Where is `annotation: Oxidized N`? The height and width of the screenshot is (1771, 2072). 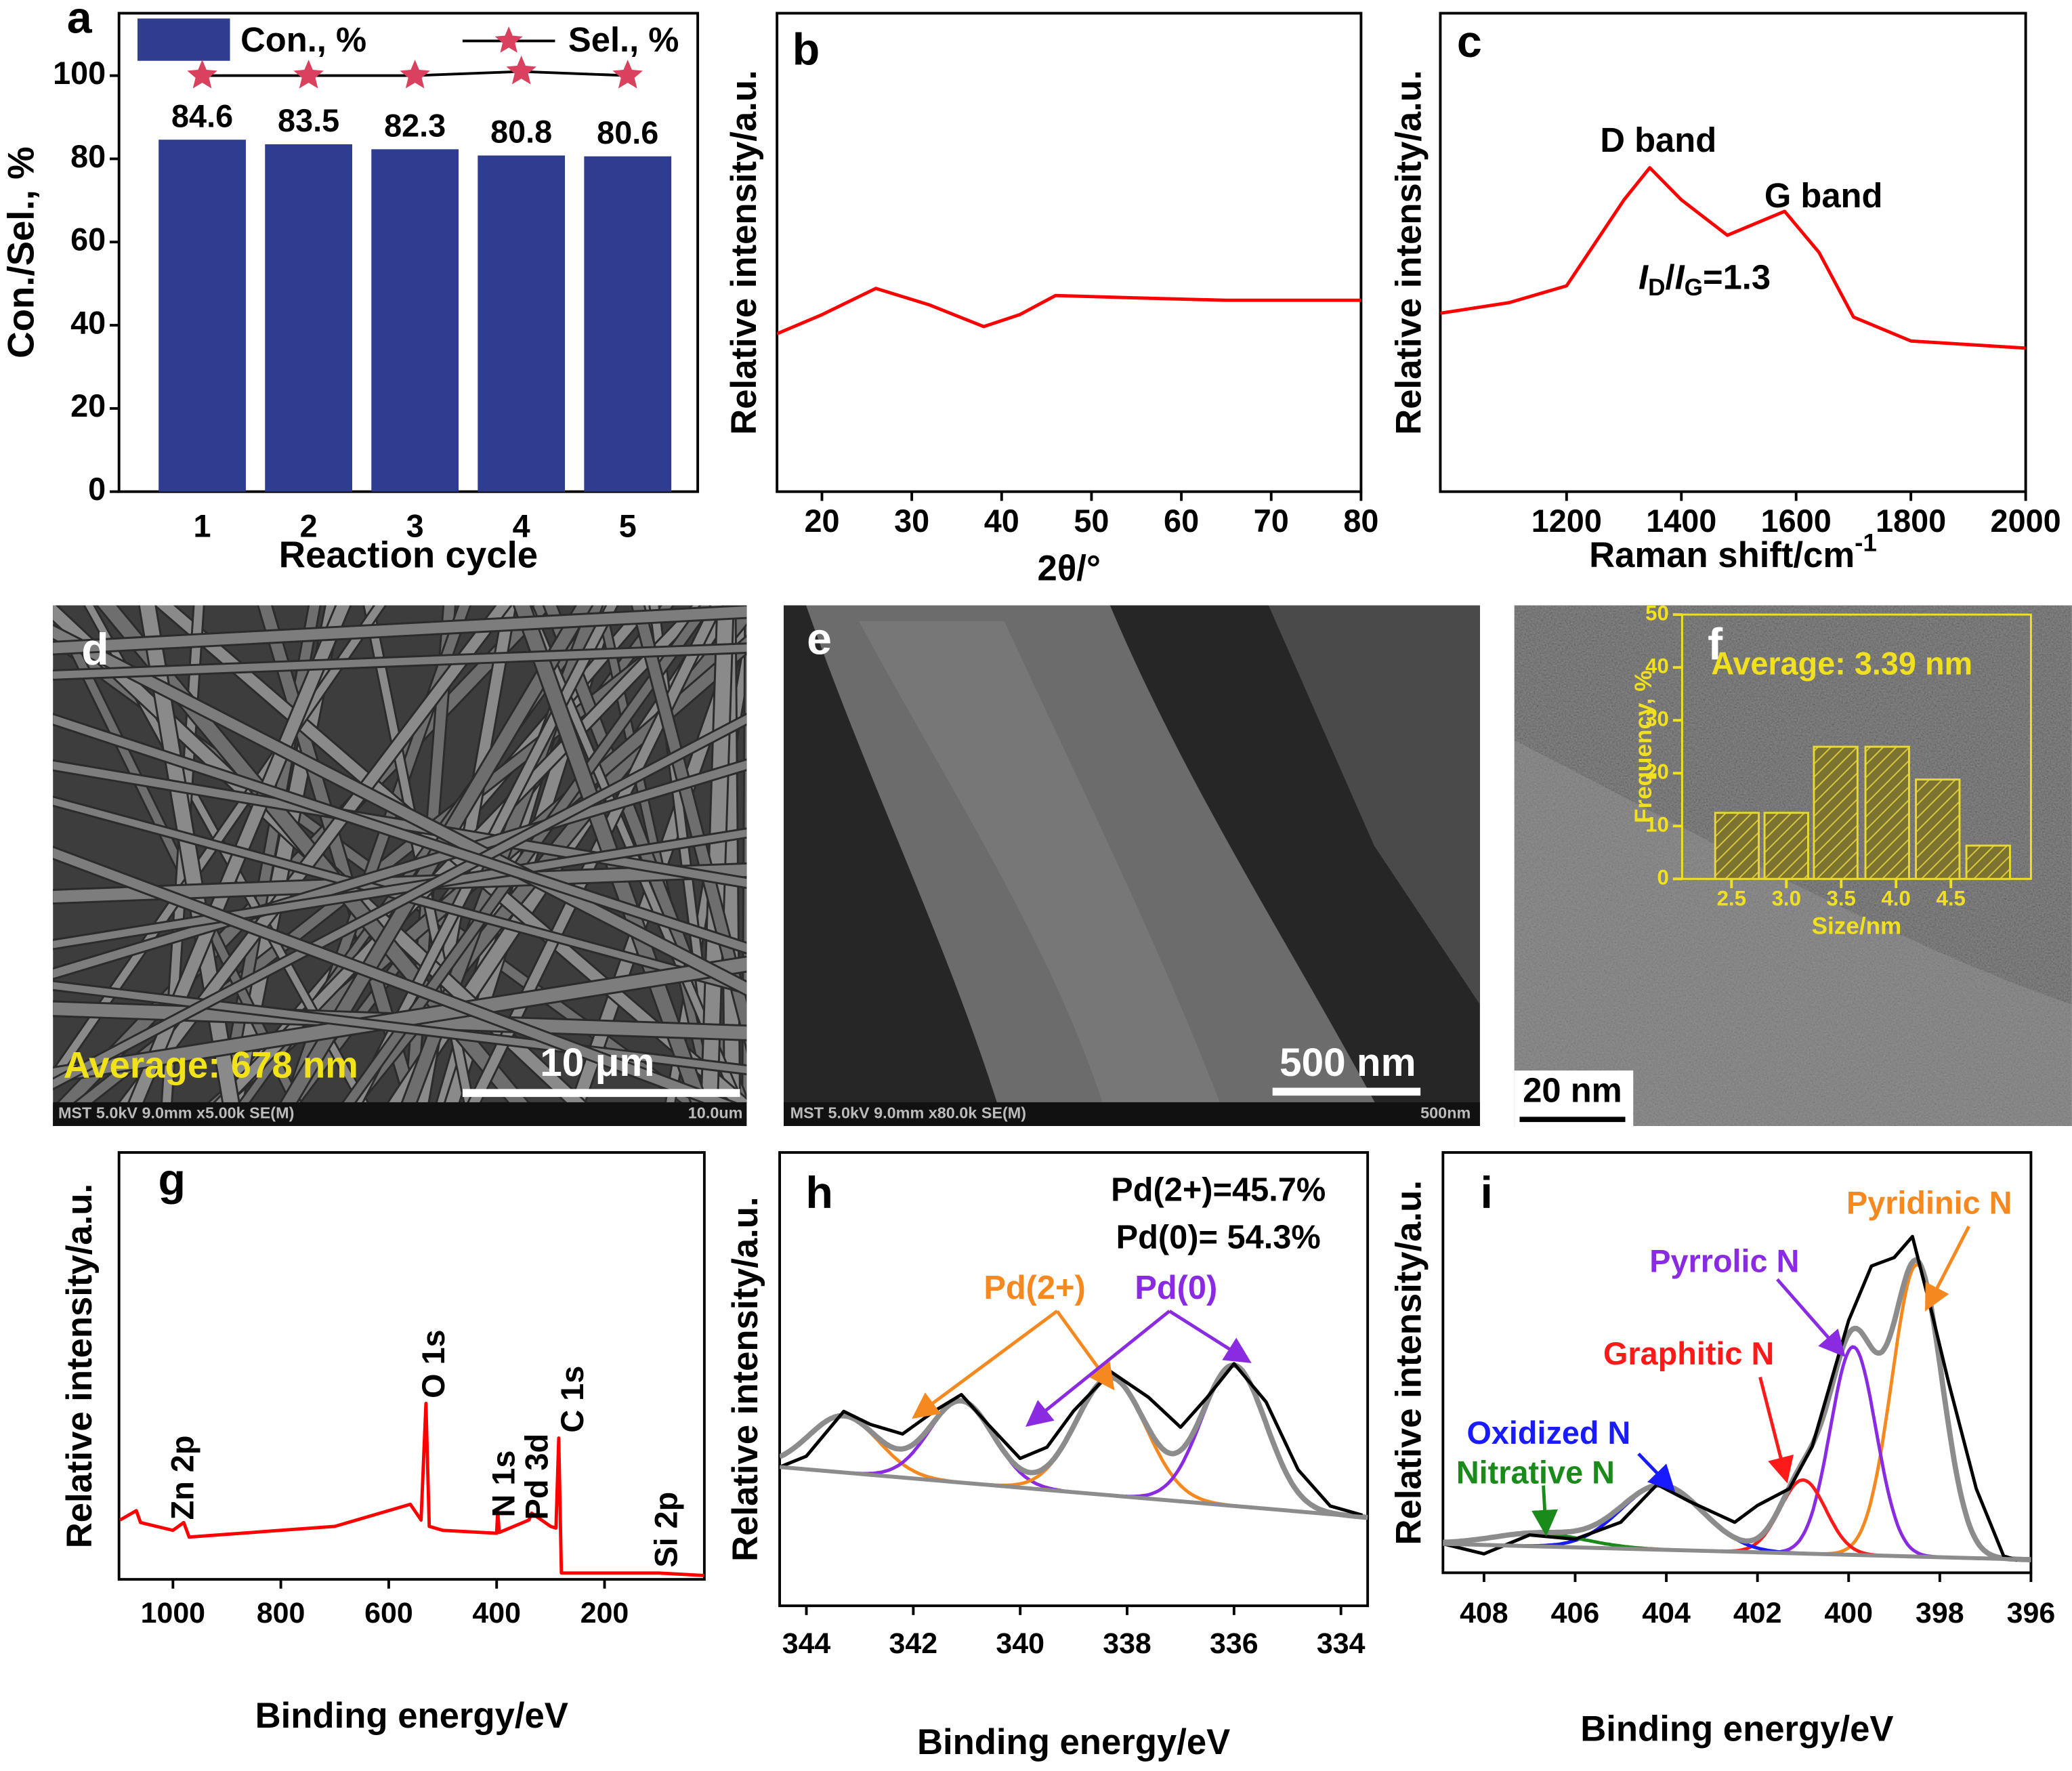 annotation: Oxidized N is located at coordinates (1548, 1433).